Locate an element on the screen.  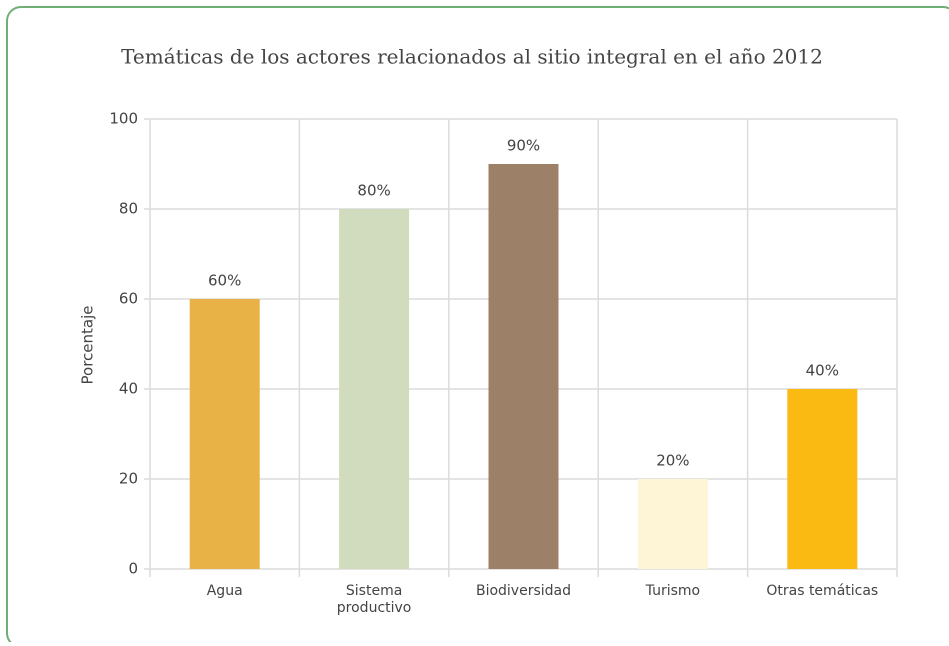
x-tick-label: Biodiversidad is located at coordinates (523, 591).